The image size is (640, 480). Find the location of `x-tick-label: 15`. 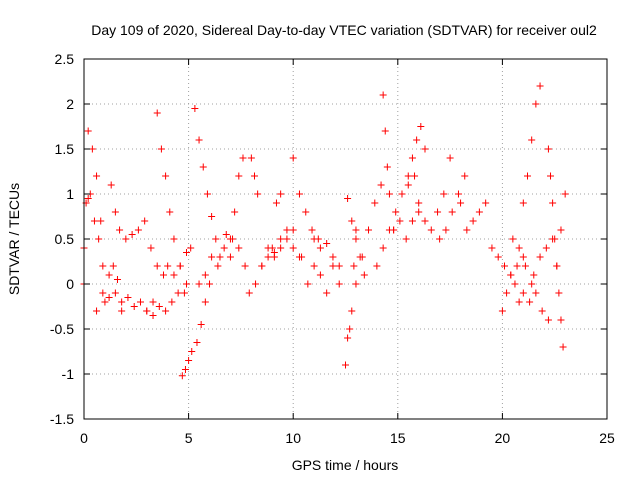

x-tick-label: 15 is located at coordinates (398, 438).